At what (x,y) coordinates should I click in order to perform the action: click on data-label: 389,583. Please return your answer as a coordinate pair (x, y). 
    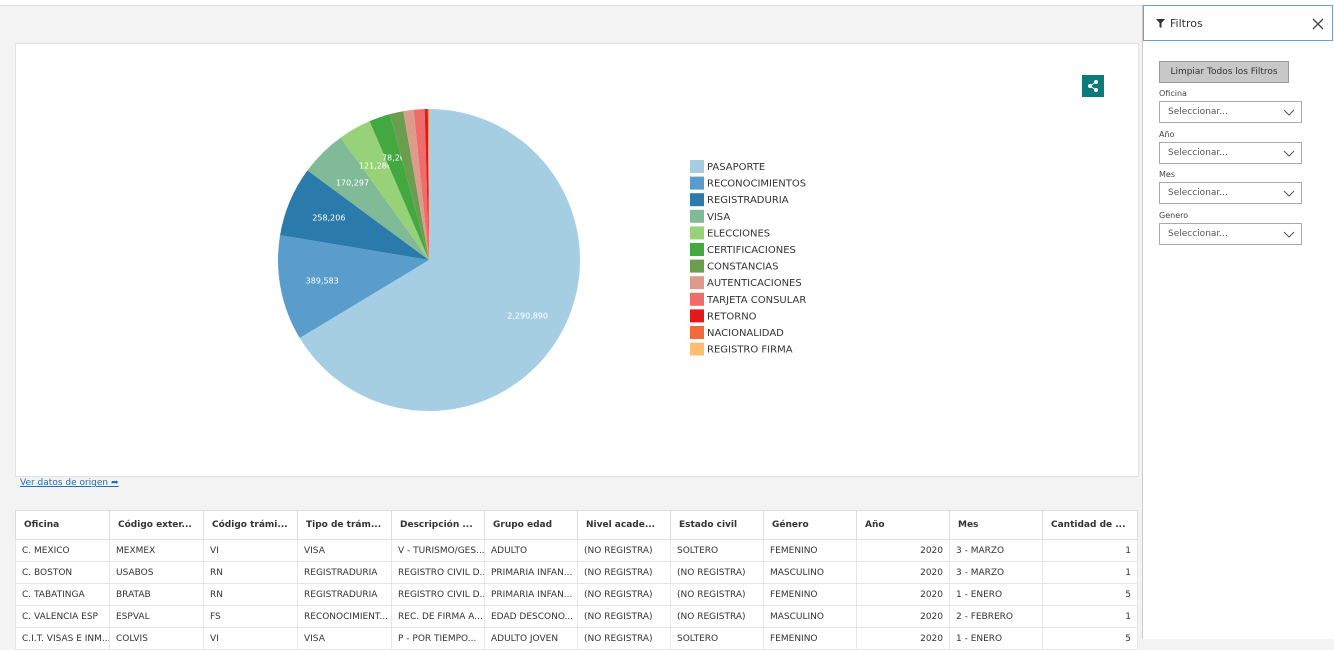
    Looking at the image, I should click on (322, 280).